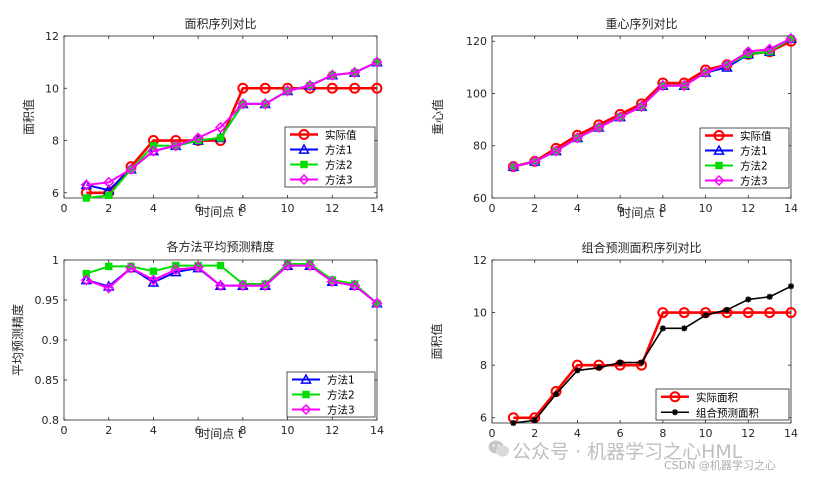  What do you see at coordinates (662, 208) in the screenshot?
I see `x-tick-label: 8` at bounding box center [662, 208].